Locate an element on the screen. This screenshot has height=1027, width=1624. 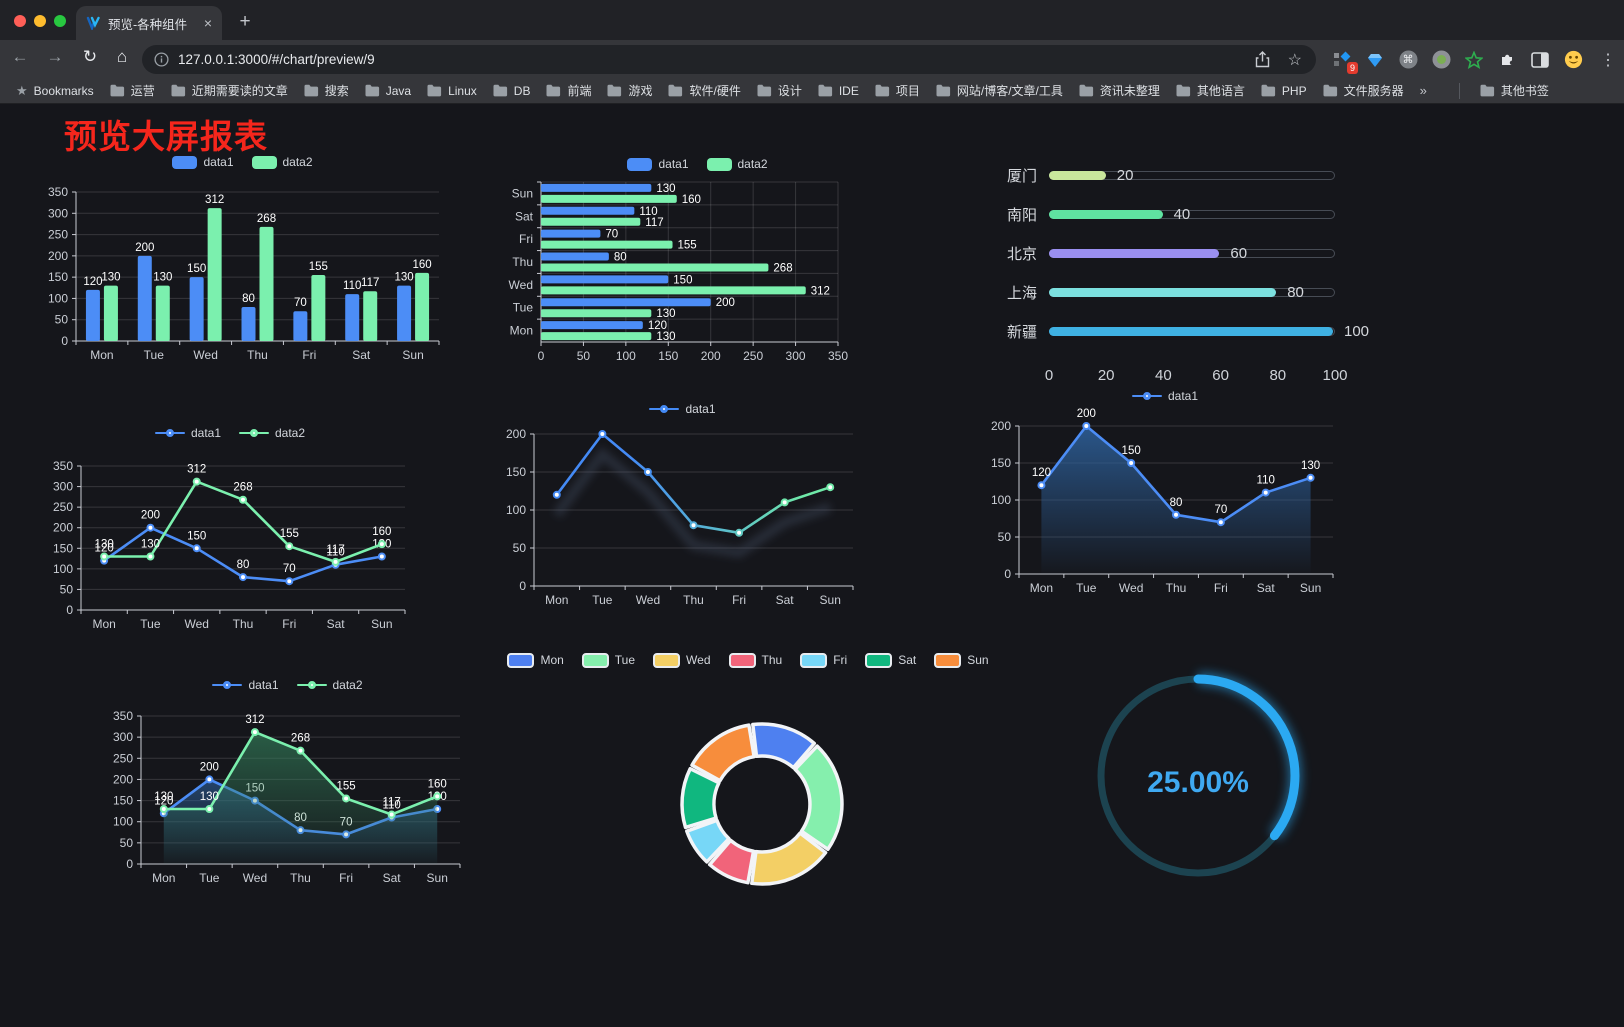
chart-legend: data1 is located at coordinates (1165, 396).